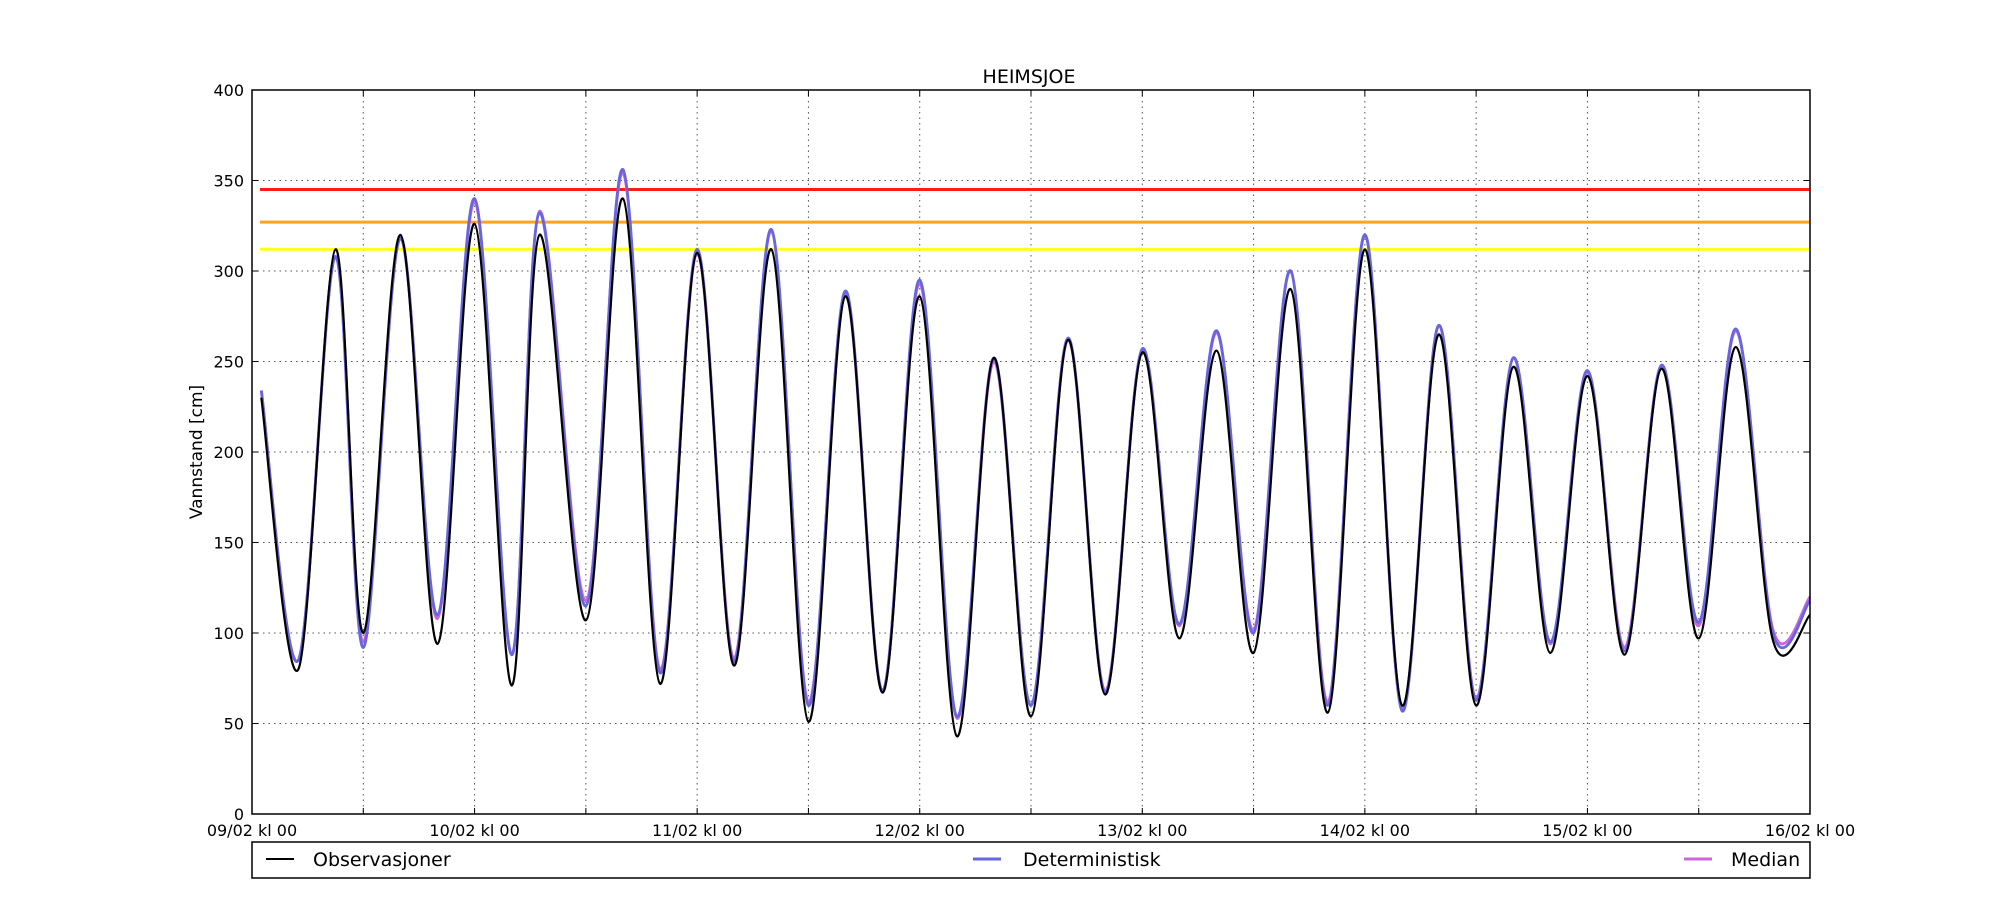  I want to click on legend: Observasjoner Deterministisk Median, so click(1031, 860).